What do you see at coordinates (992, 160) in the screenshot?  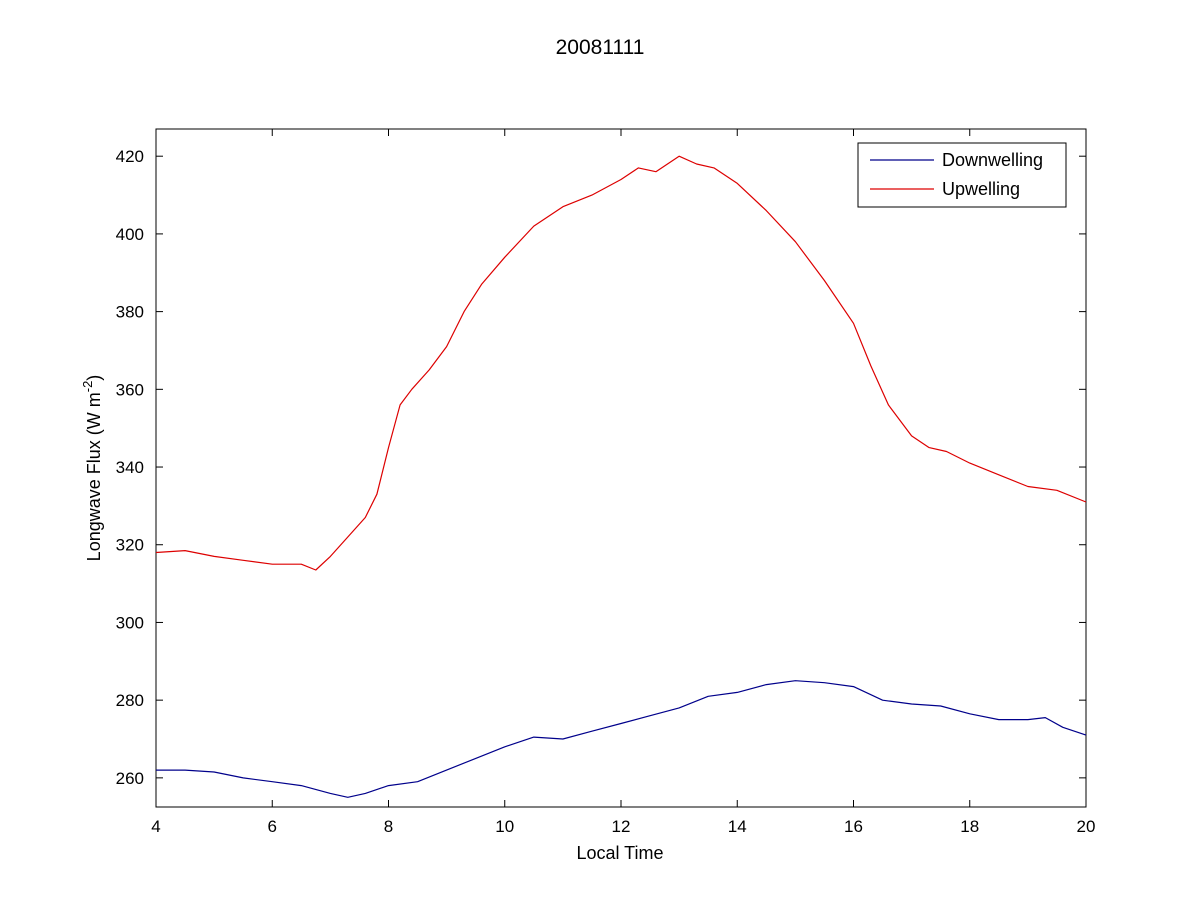 I see `legend-label-downwelling: Downwelling` at bounding box center [992, 160].